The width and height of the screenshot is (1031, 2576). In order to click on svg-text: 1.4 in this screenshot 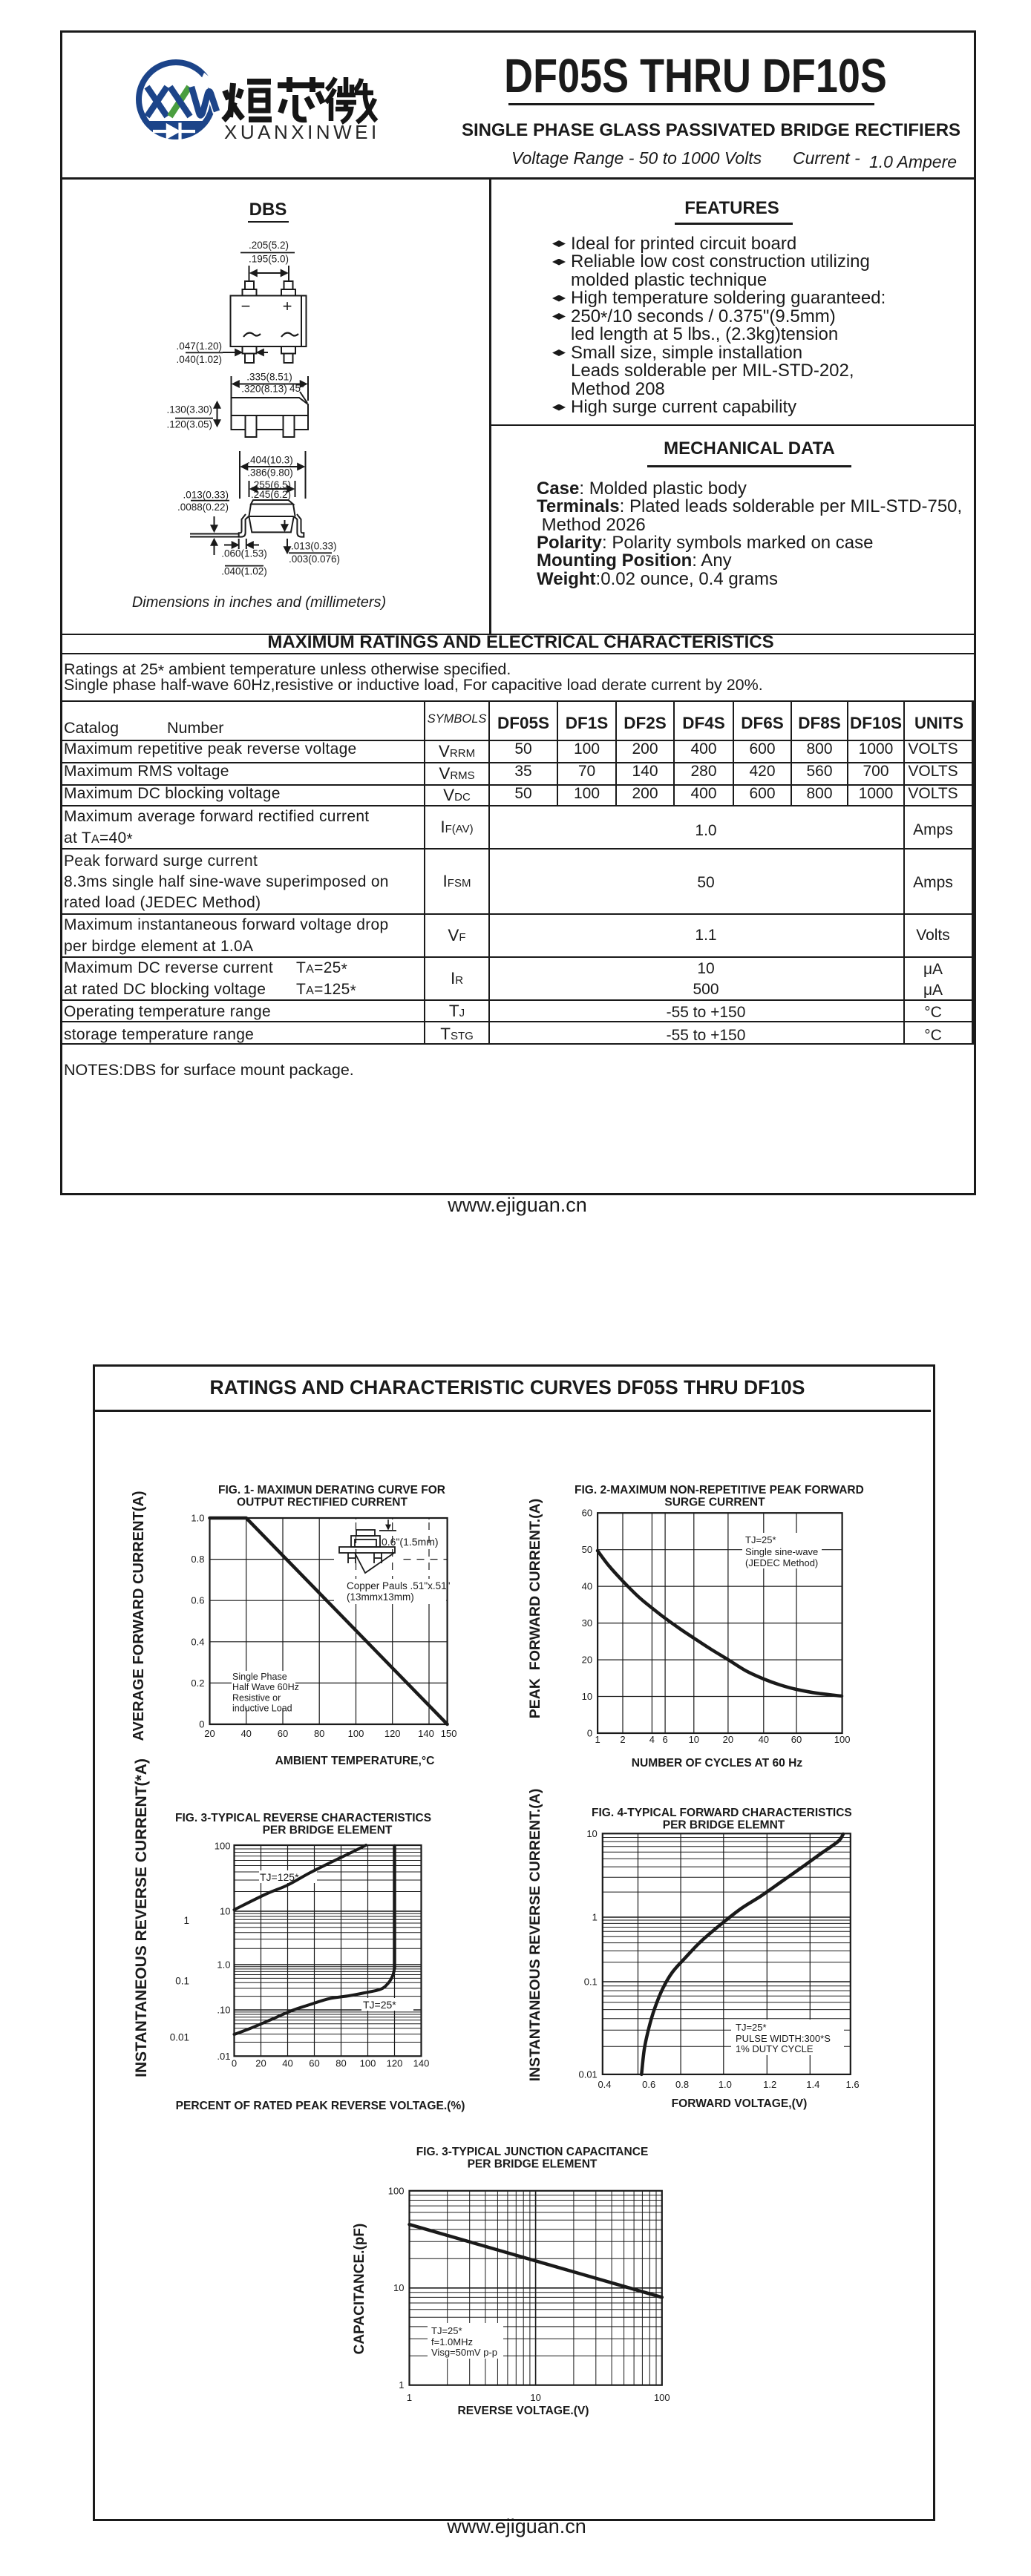, I will do `click(812, 2084)`.